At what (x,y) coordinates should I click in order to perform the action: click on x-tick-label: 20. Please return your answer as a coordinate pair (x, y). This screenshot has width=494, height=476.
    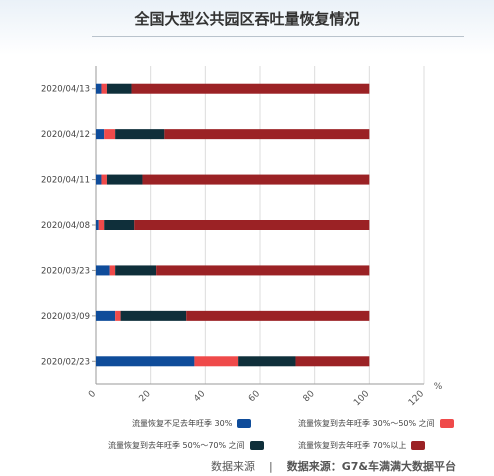
    Looking at the image, I should click on (145, 396).